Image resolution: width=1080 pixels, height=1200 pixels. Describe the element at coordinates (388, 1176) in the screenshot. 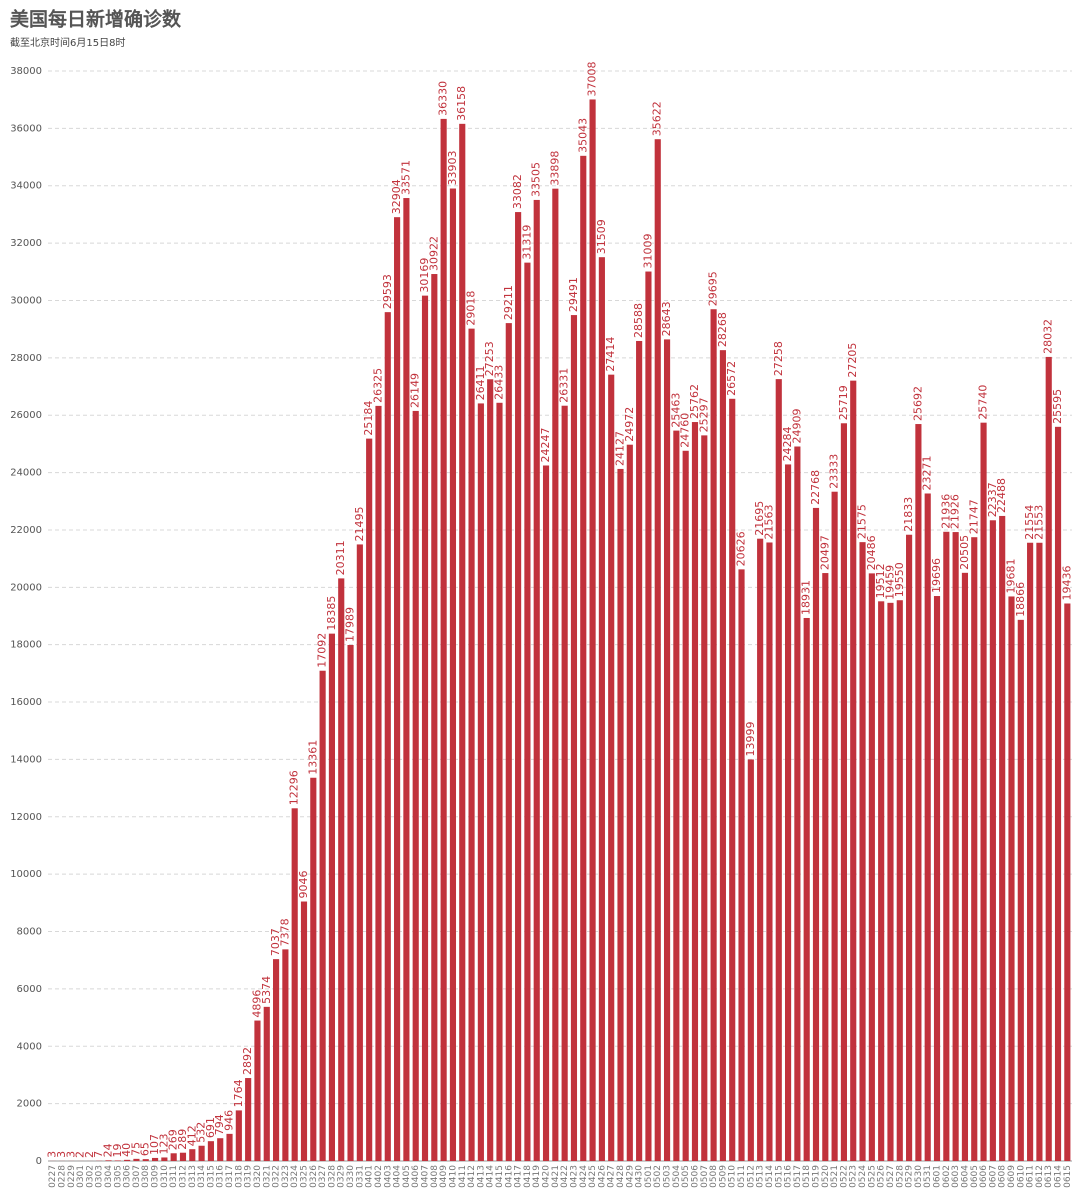

I see `x-tick-label: 0403` at that location.